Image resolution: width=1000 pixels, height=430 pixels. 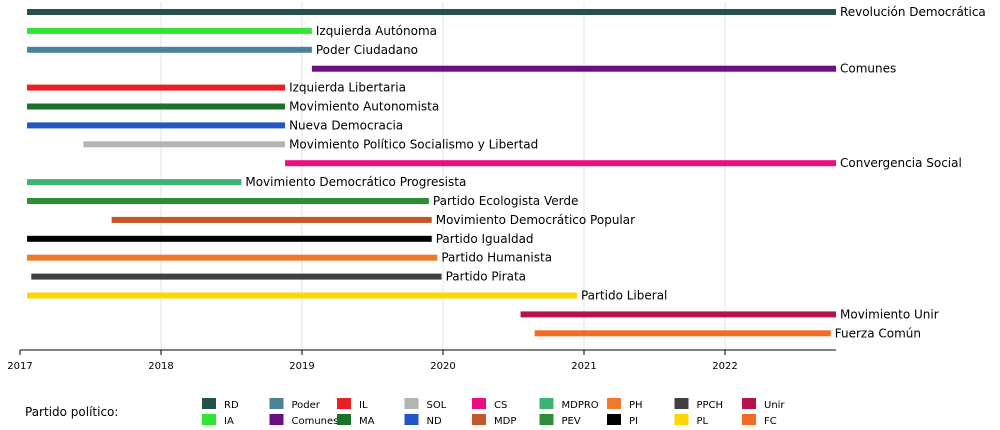 I want to click on bar-nd, so click(x=156, y=125).